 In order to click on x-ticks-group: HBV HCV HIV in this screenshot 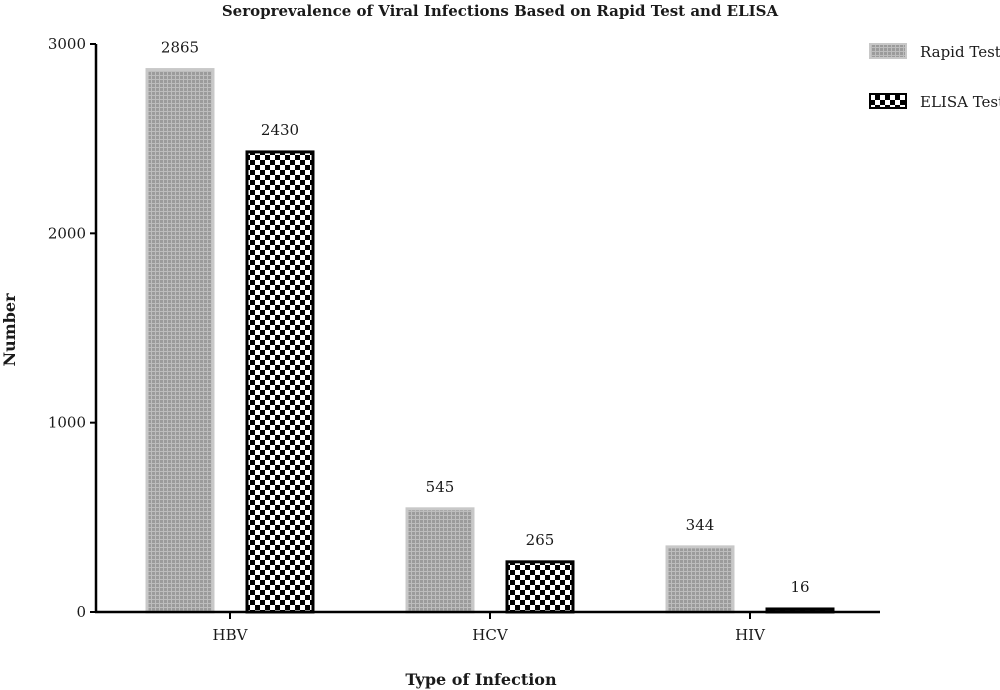, I will do `click(489, 628)`.